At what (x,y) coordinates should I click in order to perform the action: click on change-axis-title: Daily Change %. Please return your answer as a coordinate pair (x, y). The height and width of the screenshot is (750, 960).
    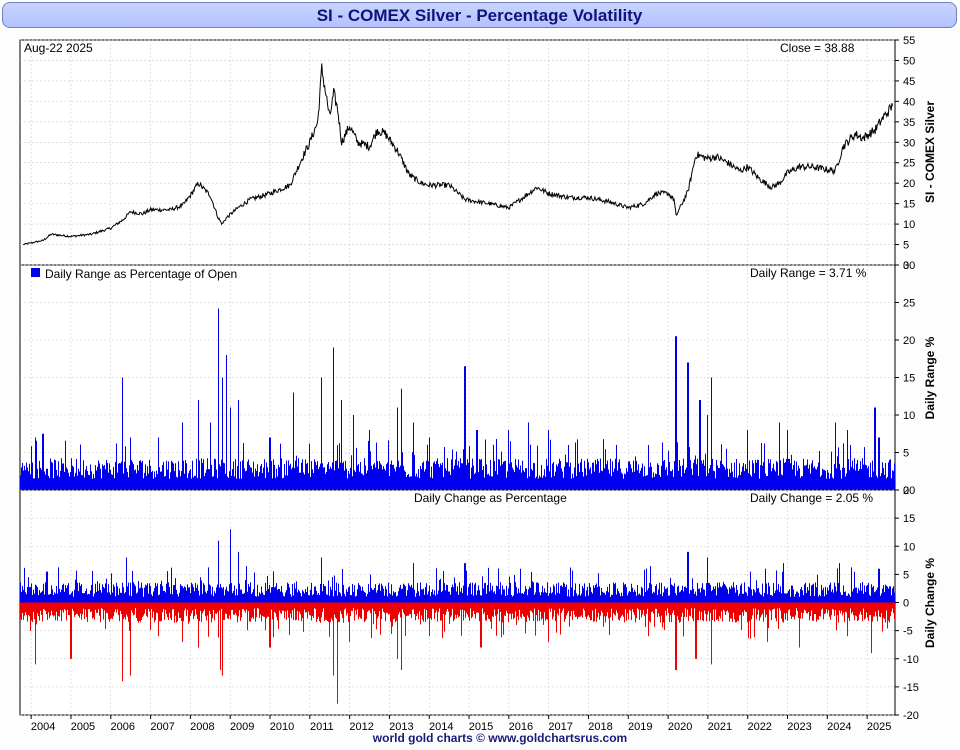
    Looking at the image, I should click on (930, 603).